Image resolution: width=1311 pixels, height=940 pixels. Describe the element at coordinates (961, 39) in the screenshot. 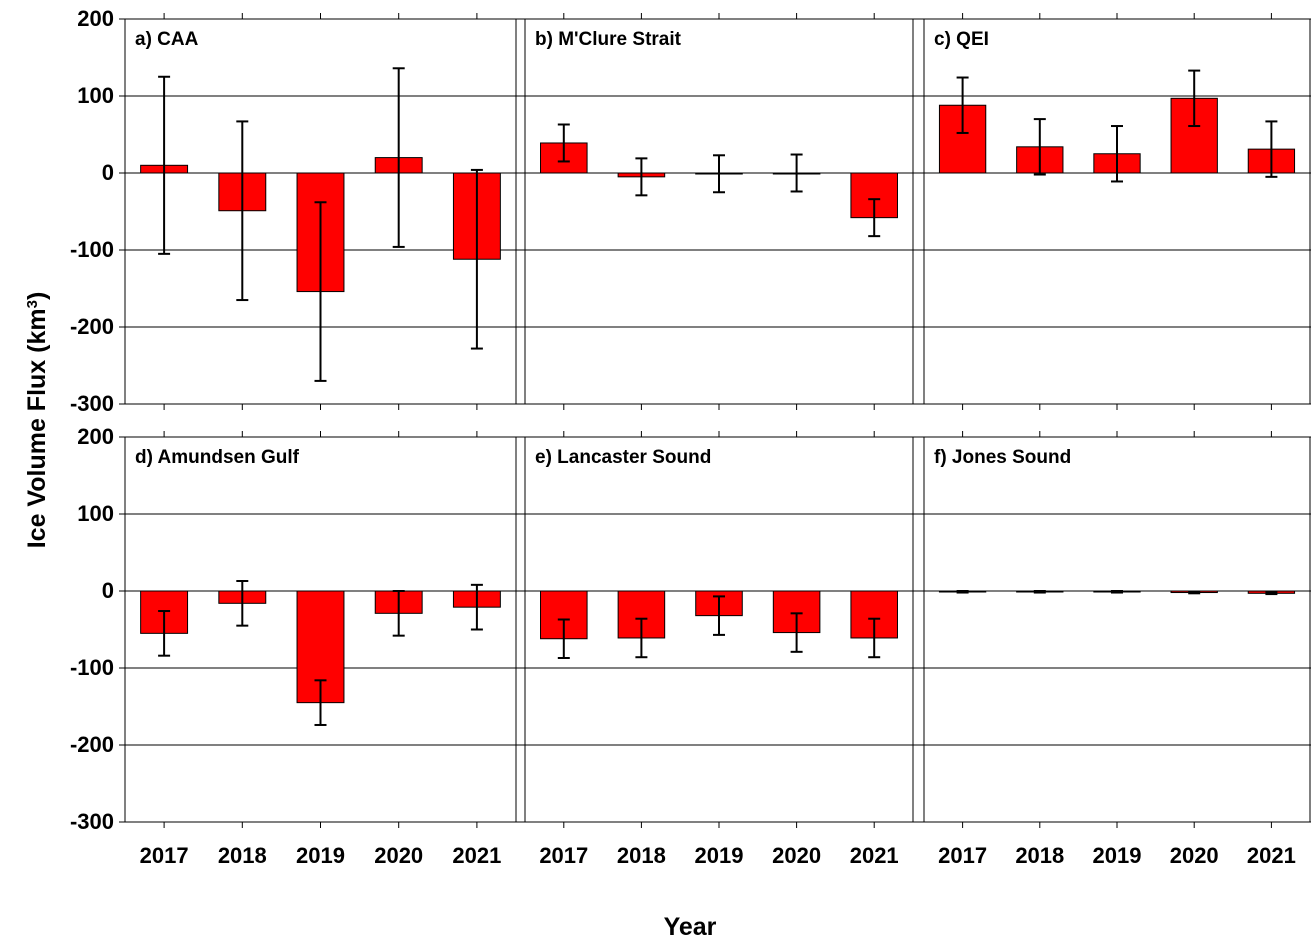

I see `panel-title: c) QEI` at that location.